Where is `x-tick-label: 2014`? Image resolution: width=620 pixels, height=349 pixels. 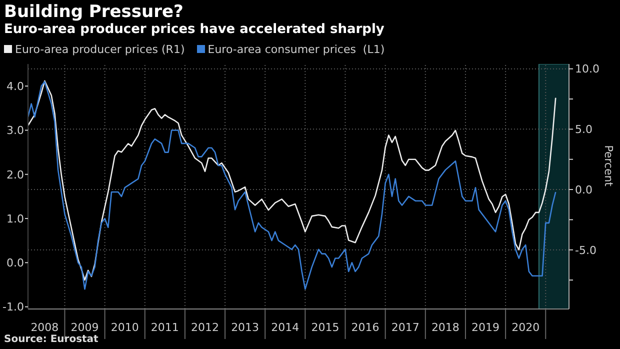
x-tick-label: 2014 is located at coordinates (285, 327).